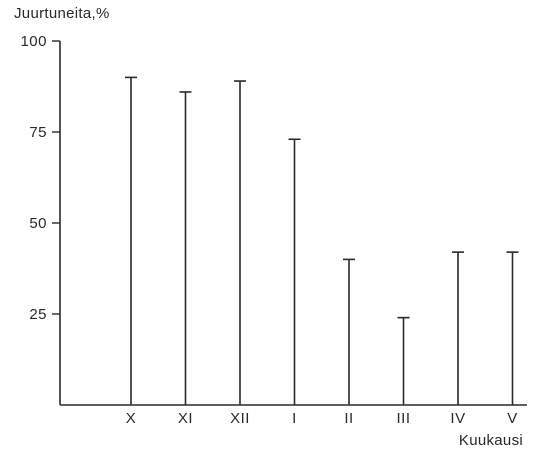 The height and width of the screenshot is (457, 541). What do you see at coordinates (403, 418) in the screenshot?
I see `x-tick-label: III` at bounding box center [403, 418].